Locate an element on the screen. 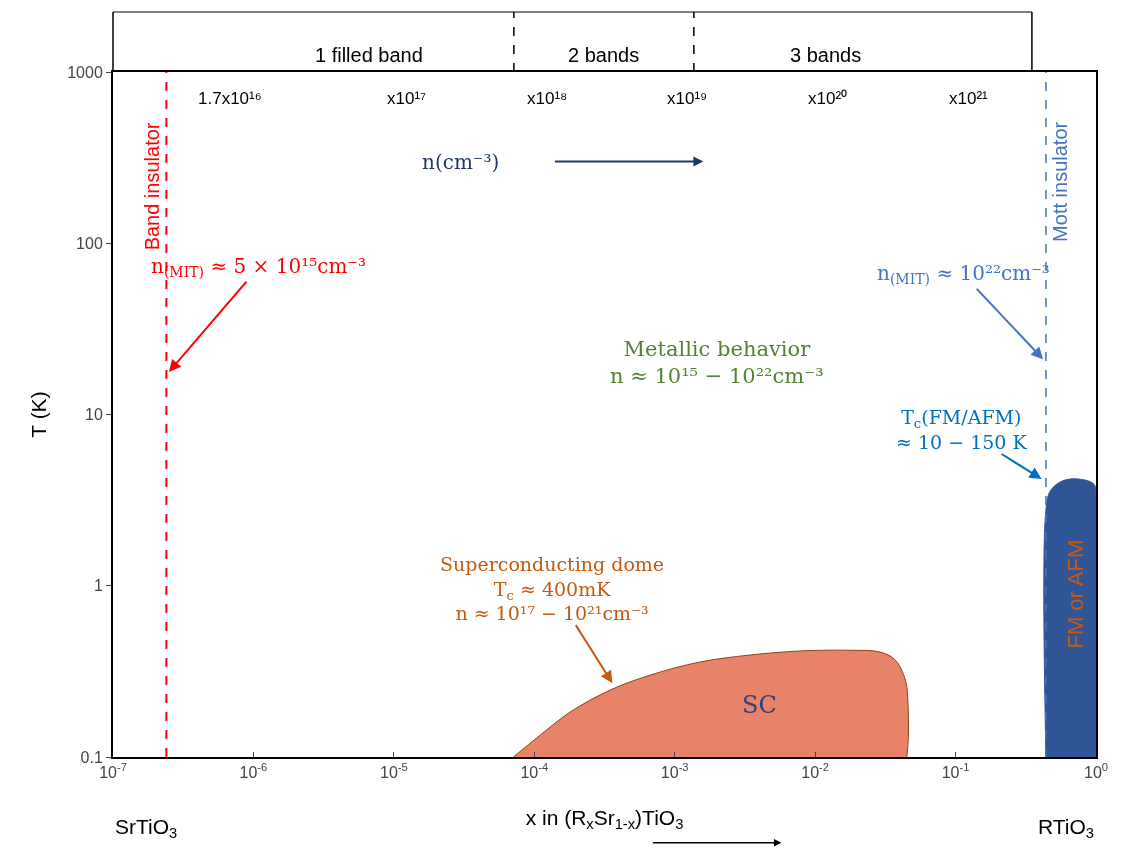 This screenshot has height=867, width=1144. x-tick-label: 10$^{-4}$ is located at coordinates (534, 771).